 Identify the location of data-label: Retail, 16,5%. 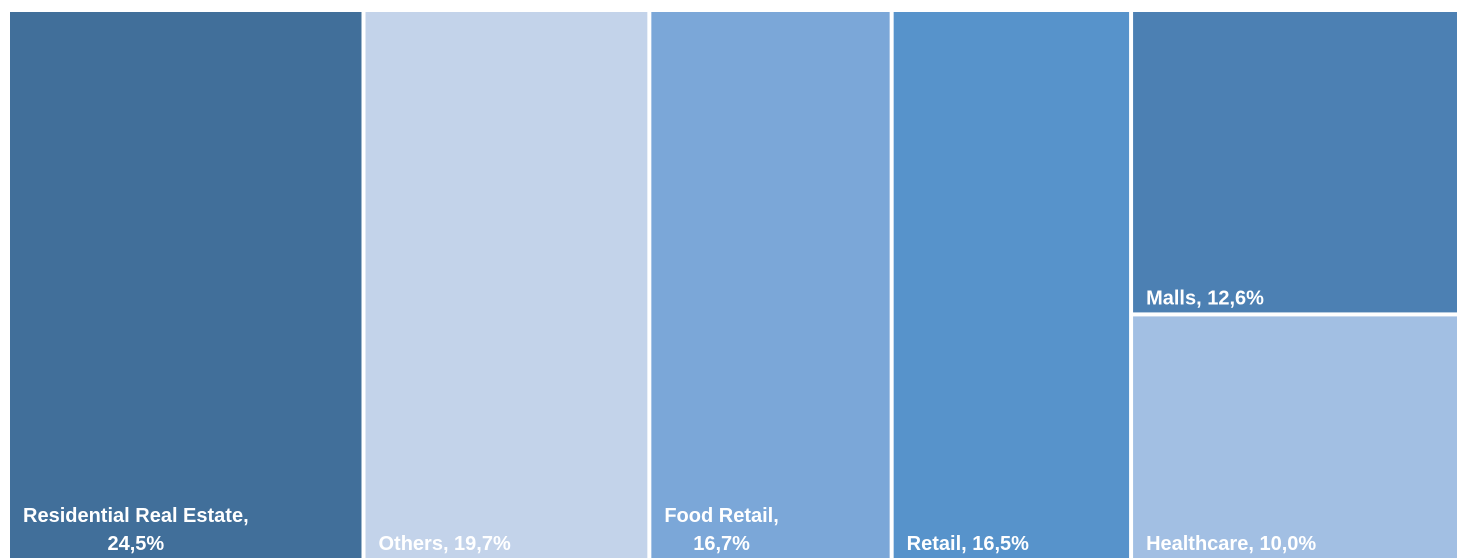
(968, 544).